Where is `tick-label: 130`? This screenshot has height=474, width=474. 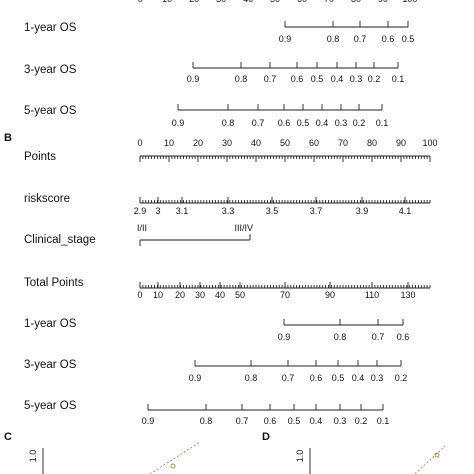
tick-label: 130 is located at coordinates (407, 295).